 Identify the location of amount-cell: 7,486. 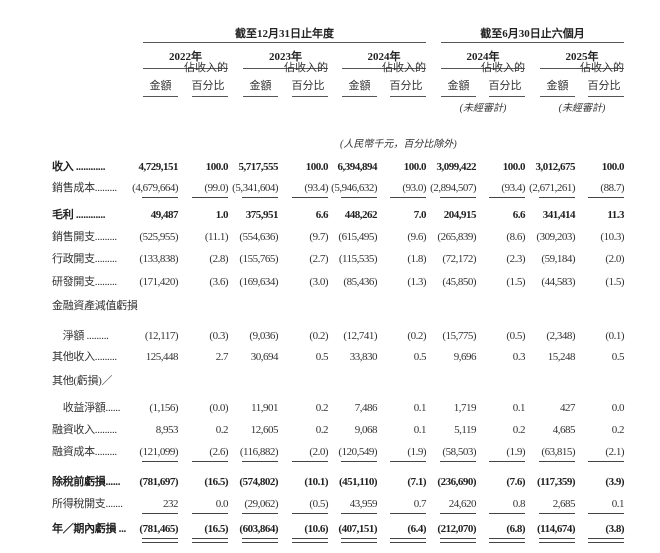
(366, 408).